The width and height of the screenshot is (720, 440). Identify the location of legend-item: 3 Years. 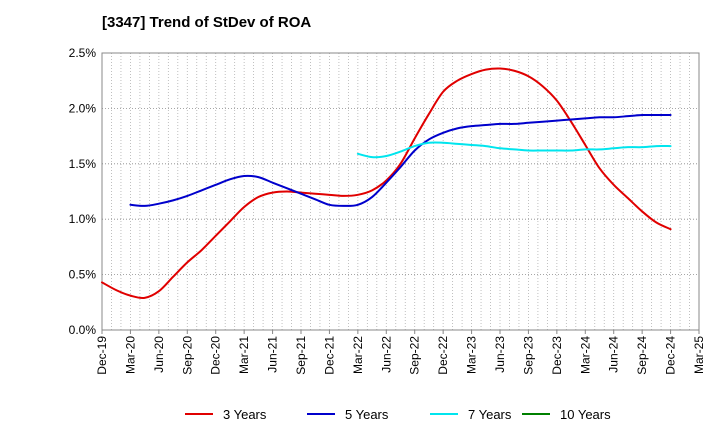
(226, 414).